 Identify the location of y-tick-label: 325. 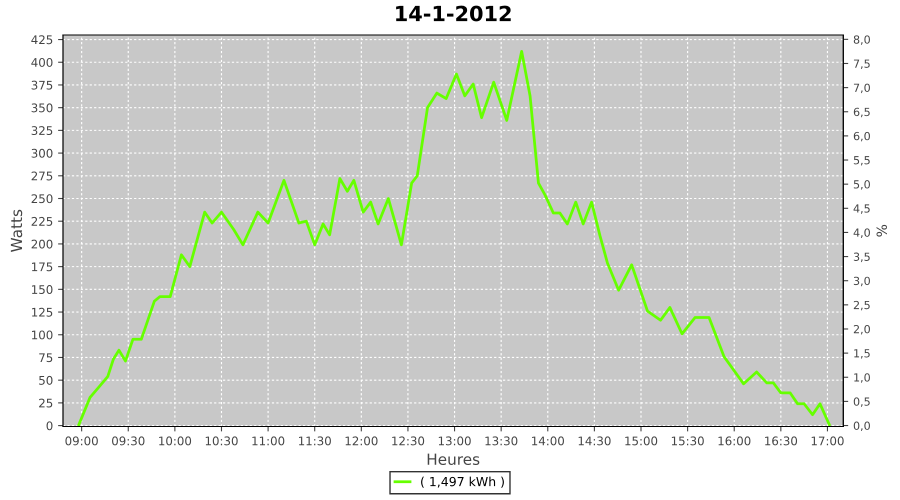
(42, 131).